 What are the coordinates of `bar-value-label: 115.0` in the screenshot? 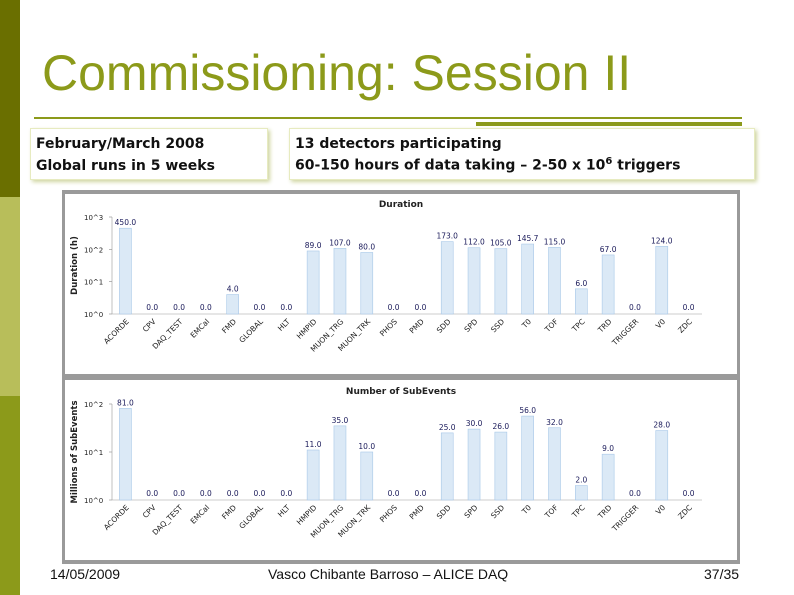 It's located at (555, 241).